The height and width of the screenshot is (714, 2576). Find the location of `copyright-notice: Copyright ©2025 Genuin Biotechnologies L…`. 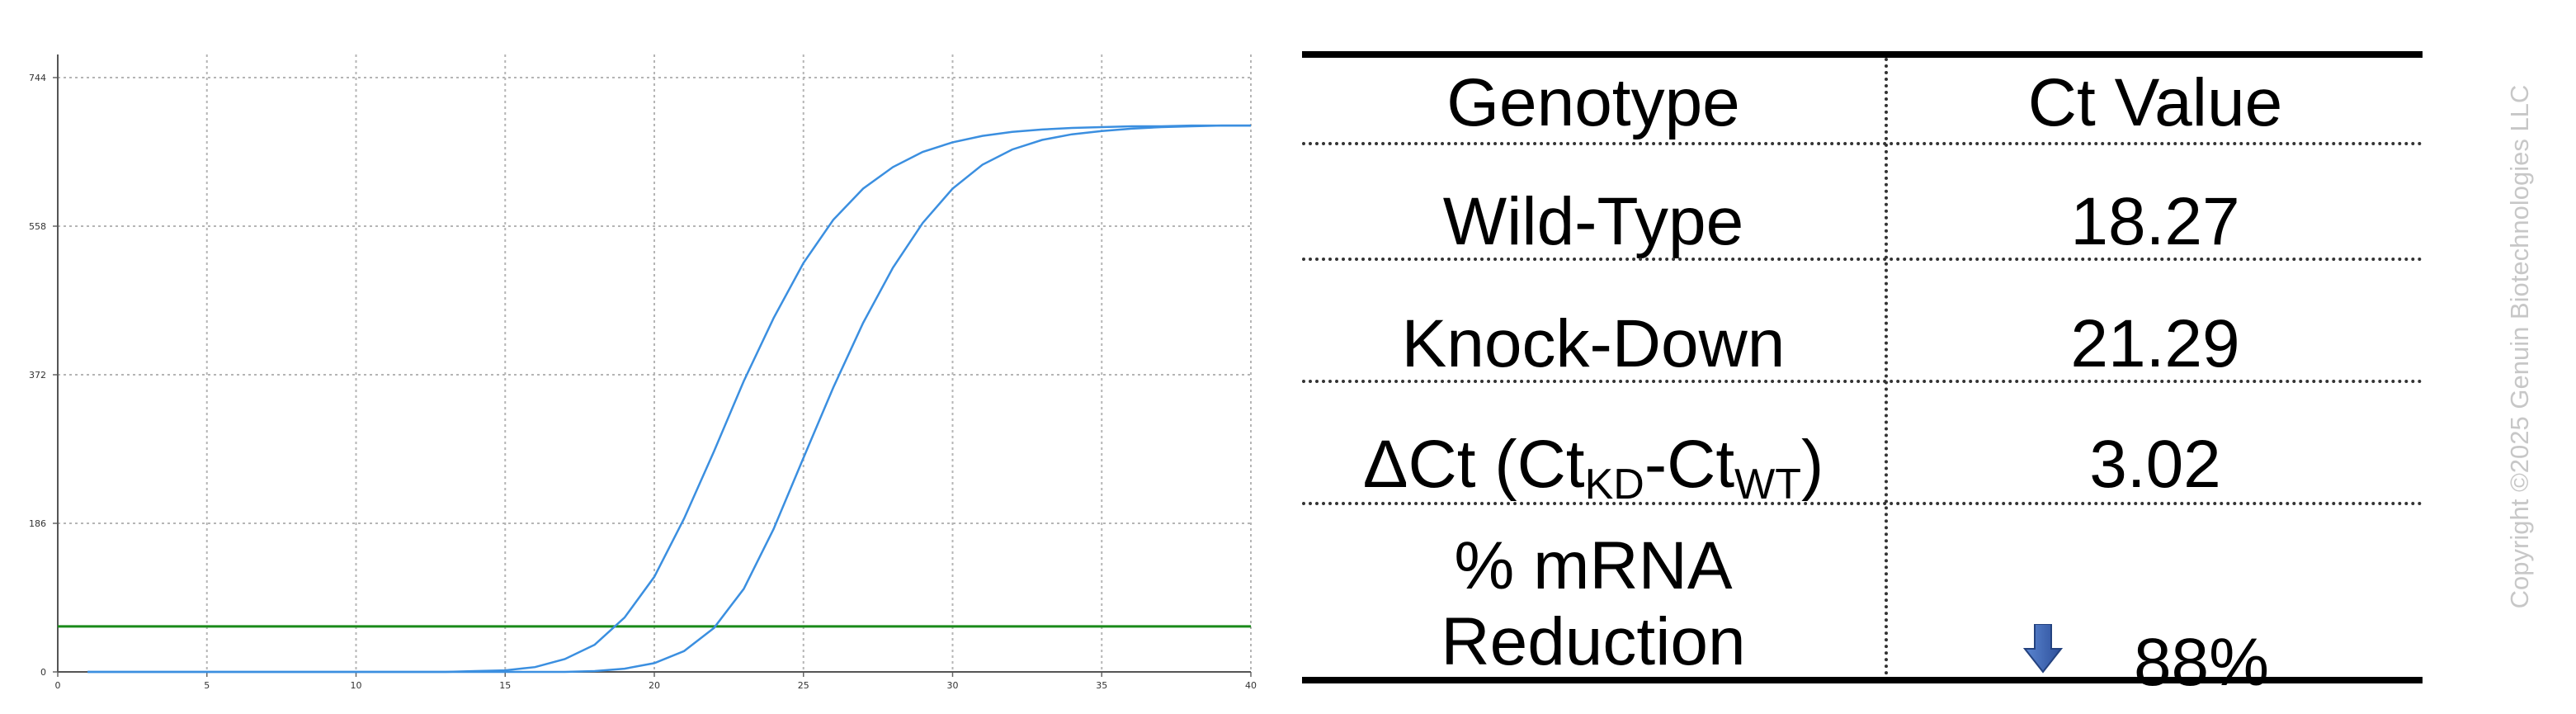

copyright-notice: Copyright ©2025 Genuin Biotechnologies L… is located at coordinates (2519, 346).